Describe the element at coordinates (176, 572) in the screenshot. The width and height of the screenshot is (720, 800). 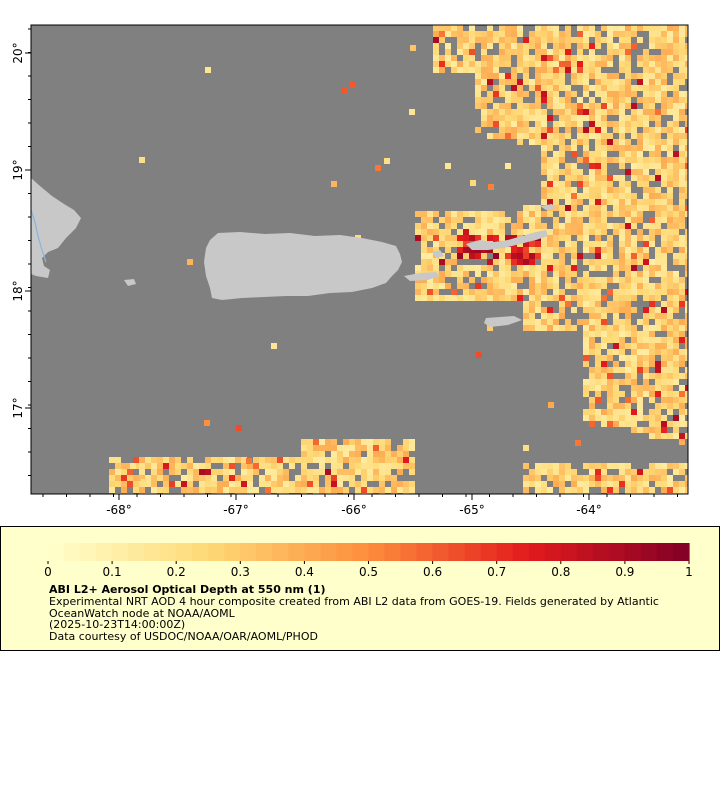
I see `colorbar-tick-label: 0.2` at that location.